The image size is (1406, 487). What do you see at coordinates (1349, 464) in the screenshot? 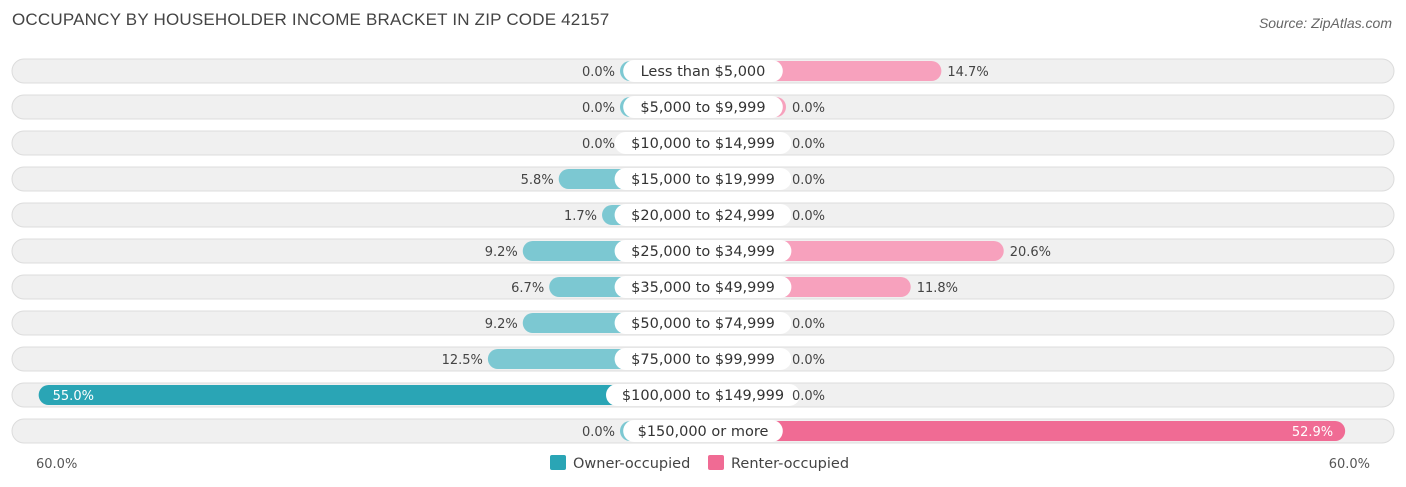
I see `axis-label-right: 60.0%` at bounding box center [1349, 464].